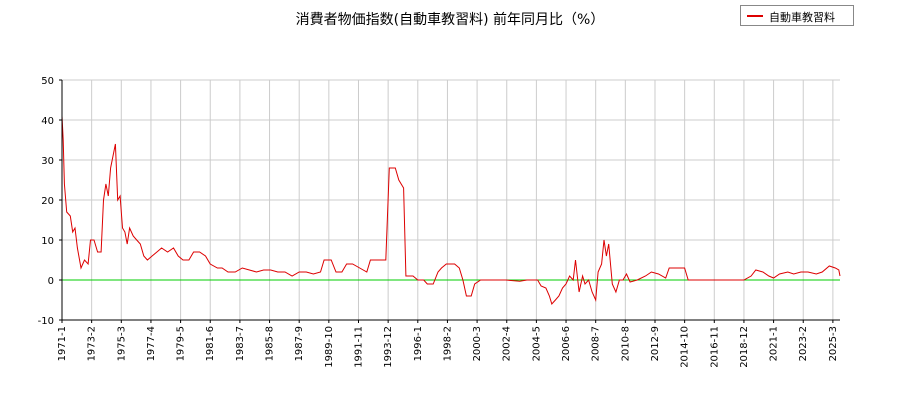 This screenshot has width=900, height=400. Describe the element at coordinates (121, 343) in the screenshot. I see `x-tick-label: 1975-3` at that location.